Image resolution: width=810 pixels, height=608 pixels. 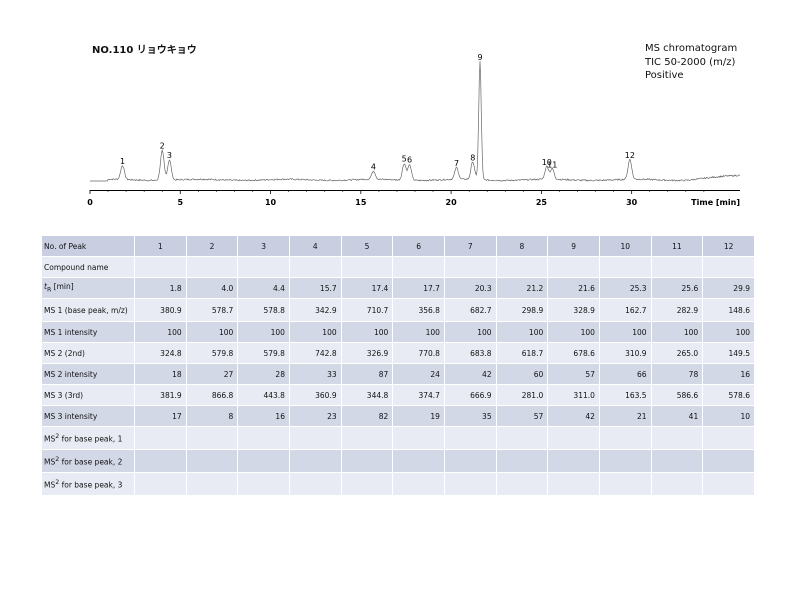 I want to click on ms2-intensity-cell: 33, so click(x=315, y=374).